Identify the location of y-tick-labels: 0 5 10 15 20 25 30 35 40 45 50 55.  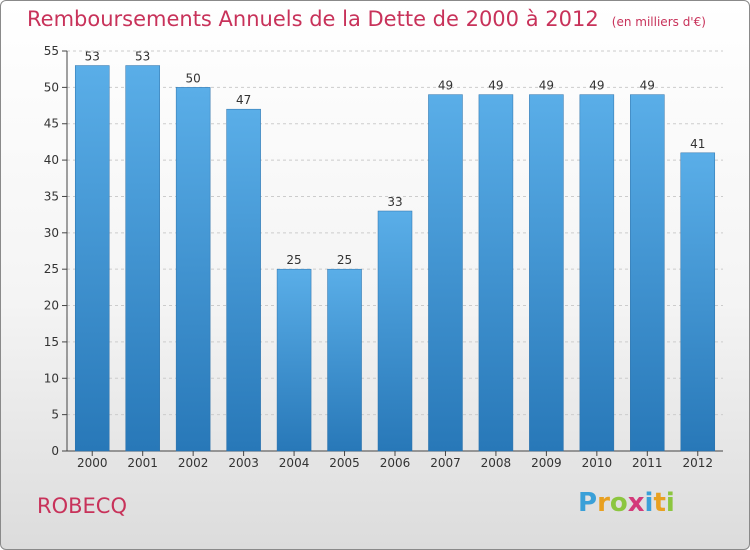
(55, 251).